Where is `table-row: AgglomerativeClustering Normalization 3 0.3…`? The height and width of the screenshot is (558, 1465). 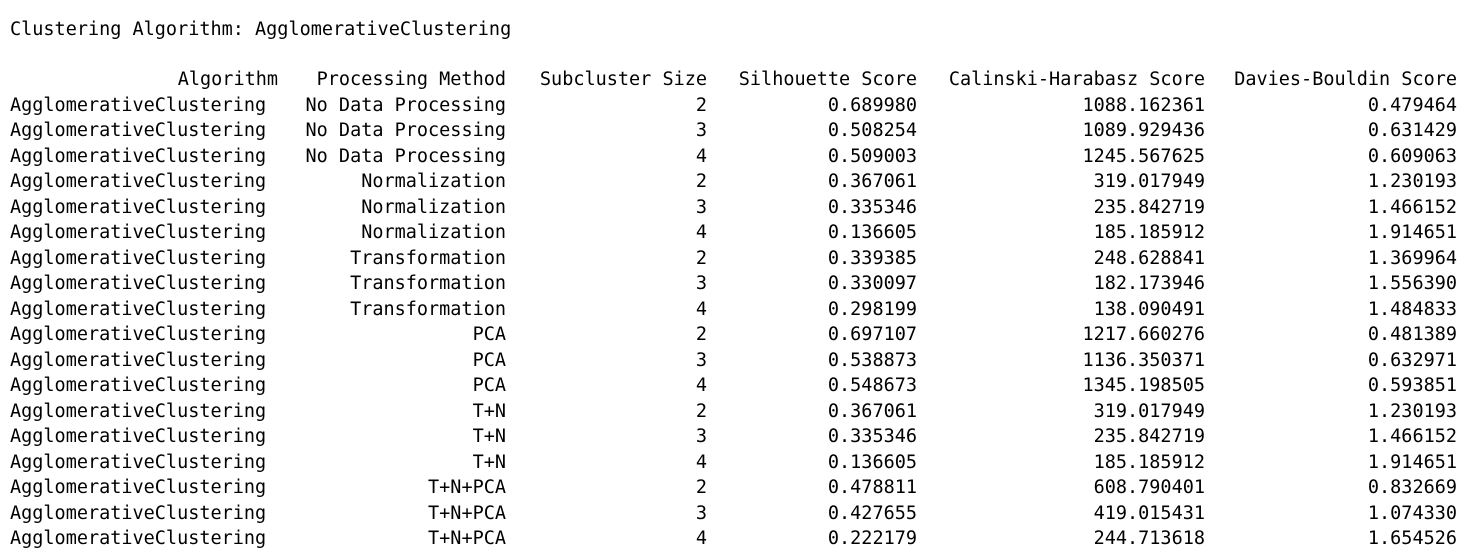
table-row: AgglomerativeClustering Normalization 3 0.3… is located at coordinates (733, 208).